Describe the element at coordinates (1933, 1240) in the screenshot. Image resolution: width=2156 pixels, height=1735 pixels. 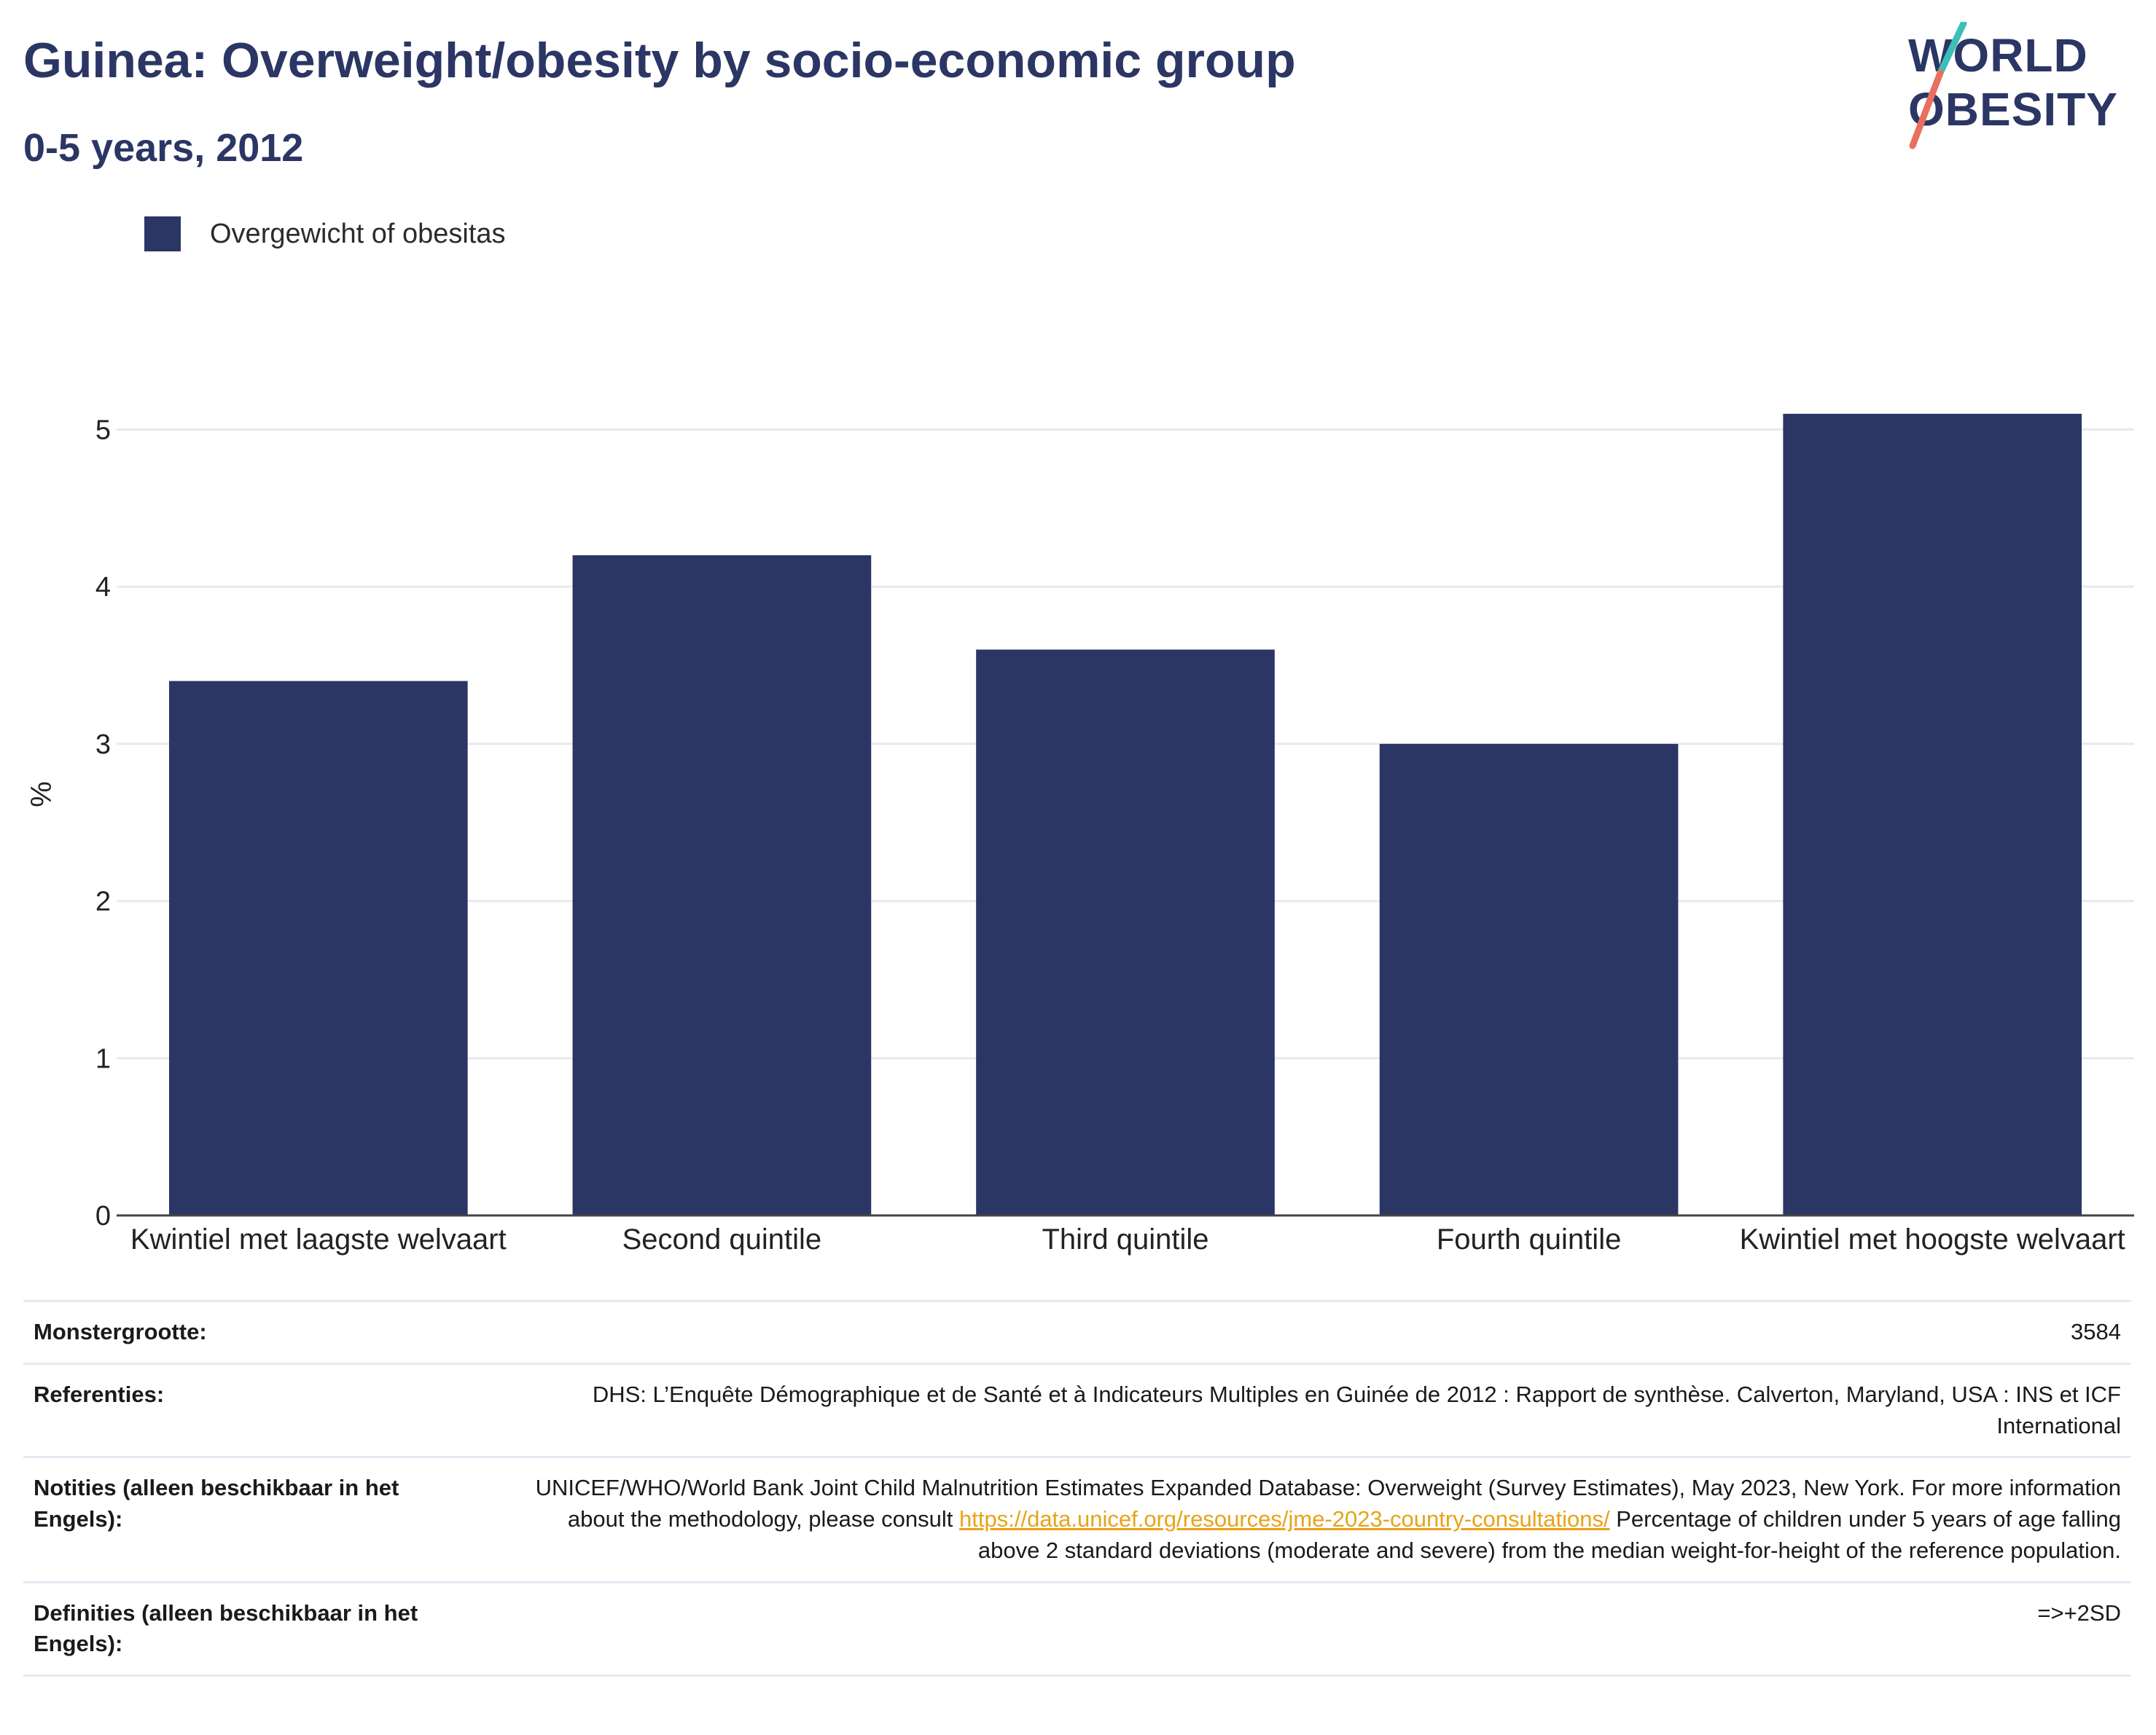
I see `x-tick-label: Kwintiel met hoogste welvaart` at that location.